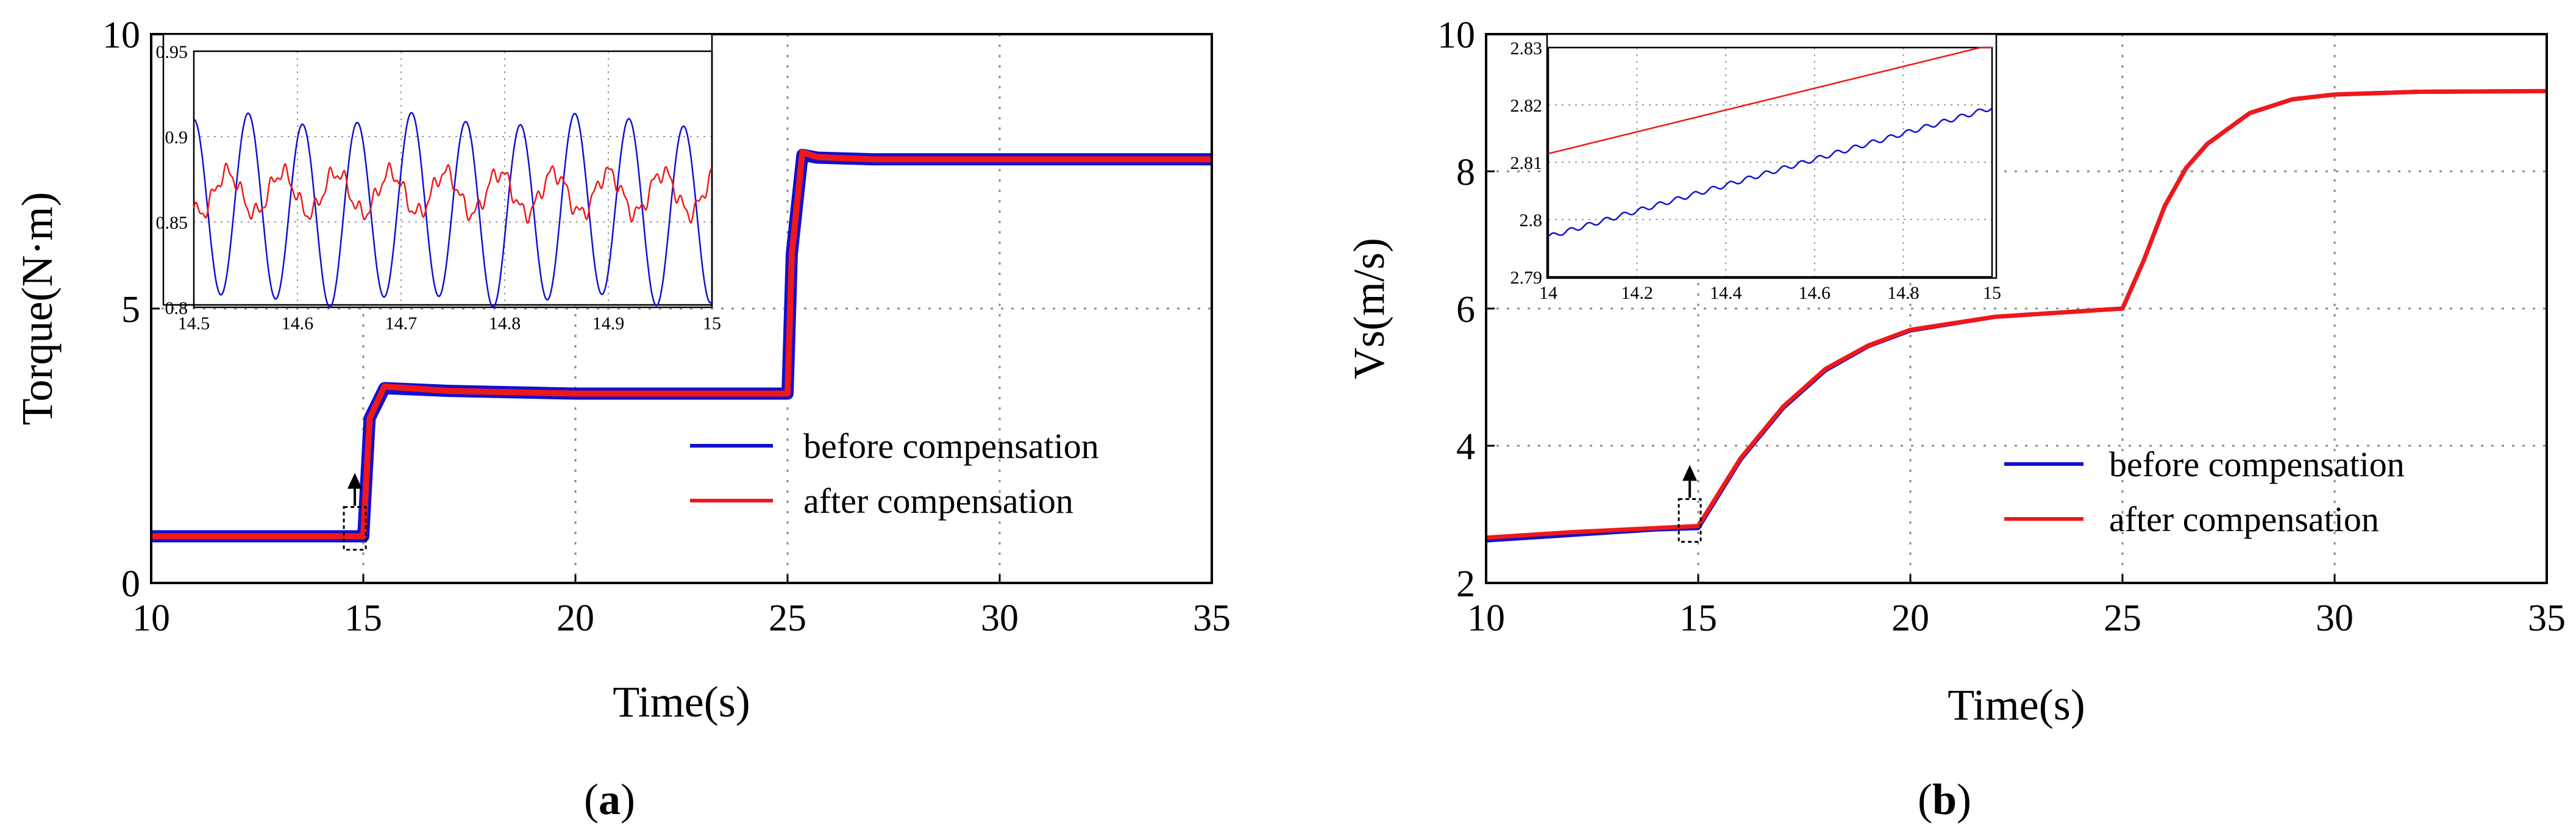  I want to click on inset-x-tick-label: 14.9, so click(608, 324).